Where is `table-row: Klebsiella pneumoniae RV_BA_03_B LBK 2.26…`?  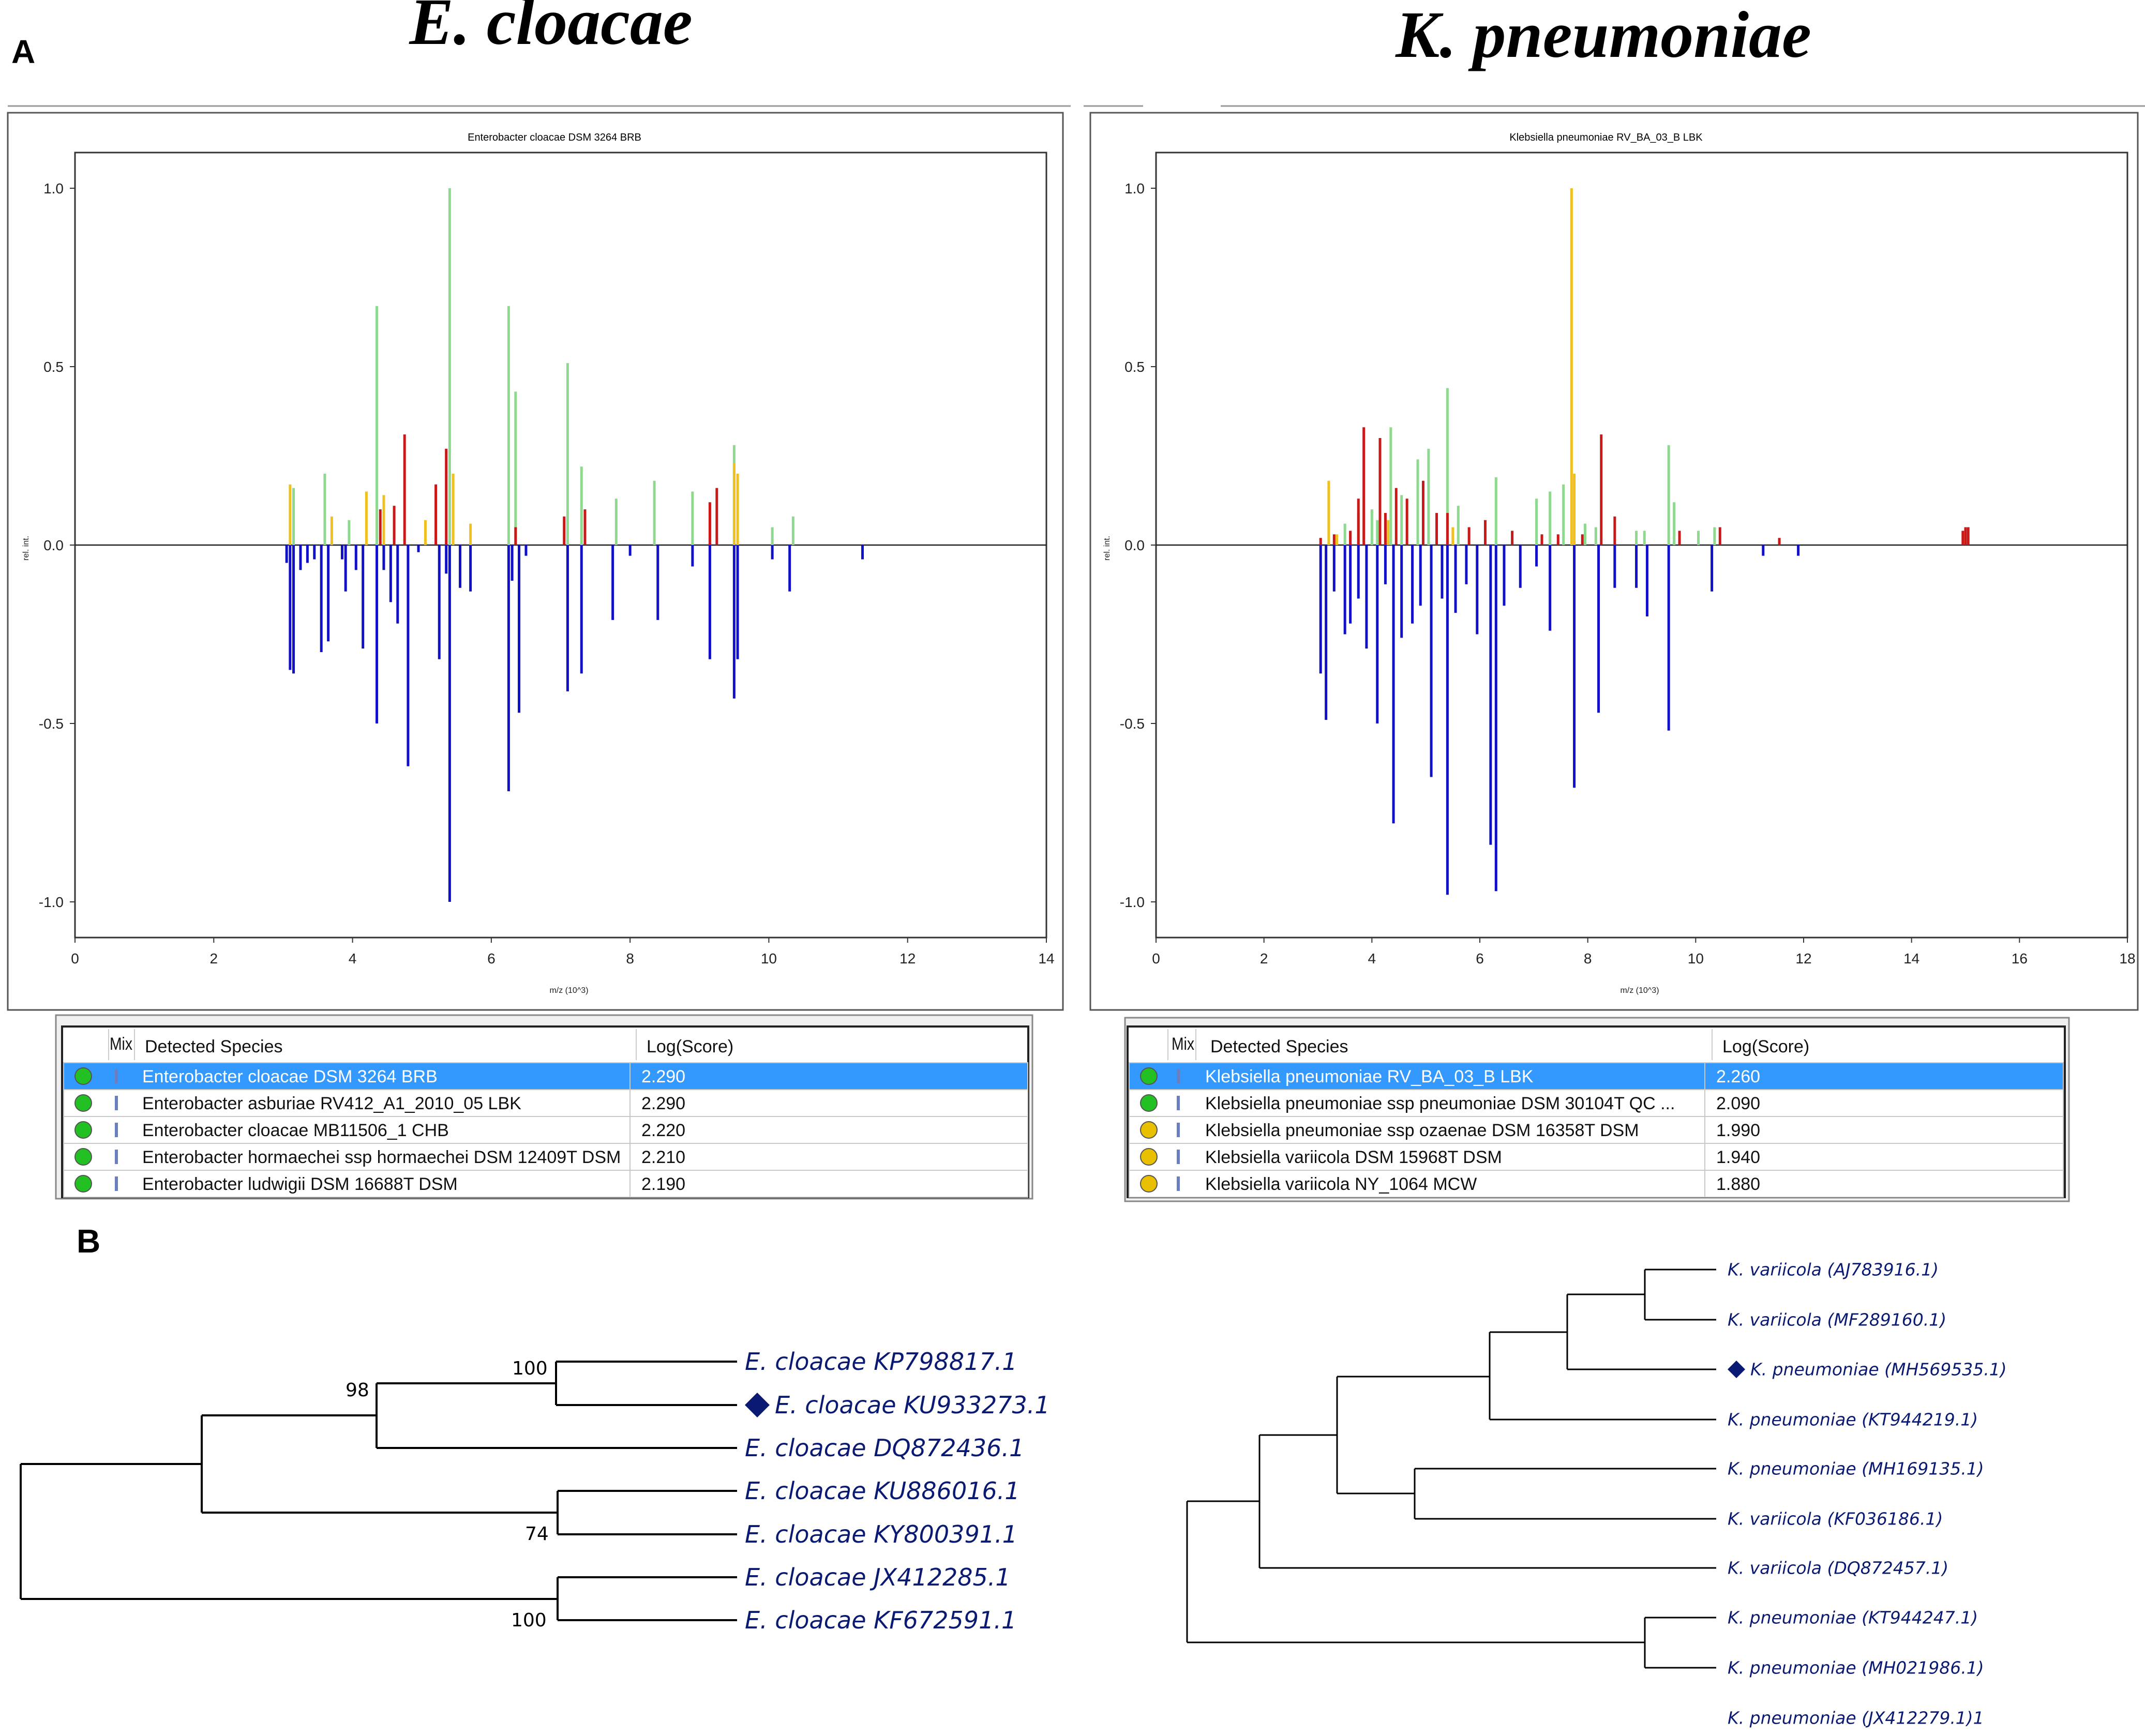
table-row: Klebsiella pneumoniae RV_BA_03_B LBK 2.26… is located at coordinates (1596, 1076).